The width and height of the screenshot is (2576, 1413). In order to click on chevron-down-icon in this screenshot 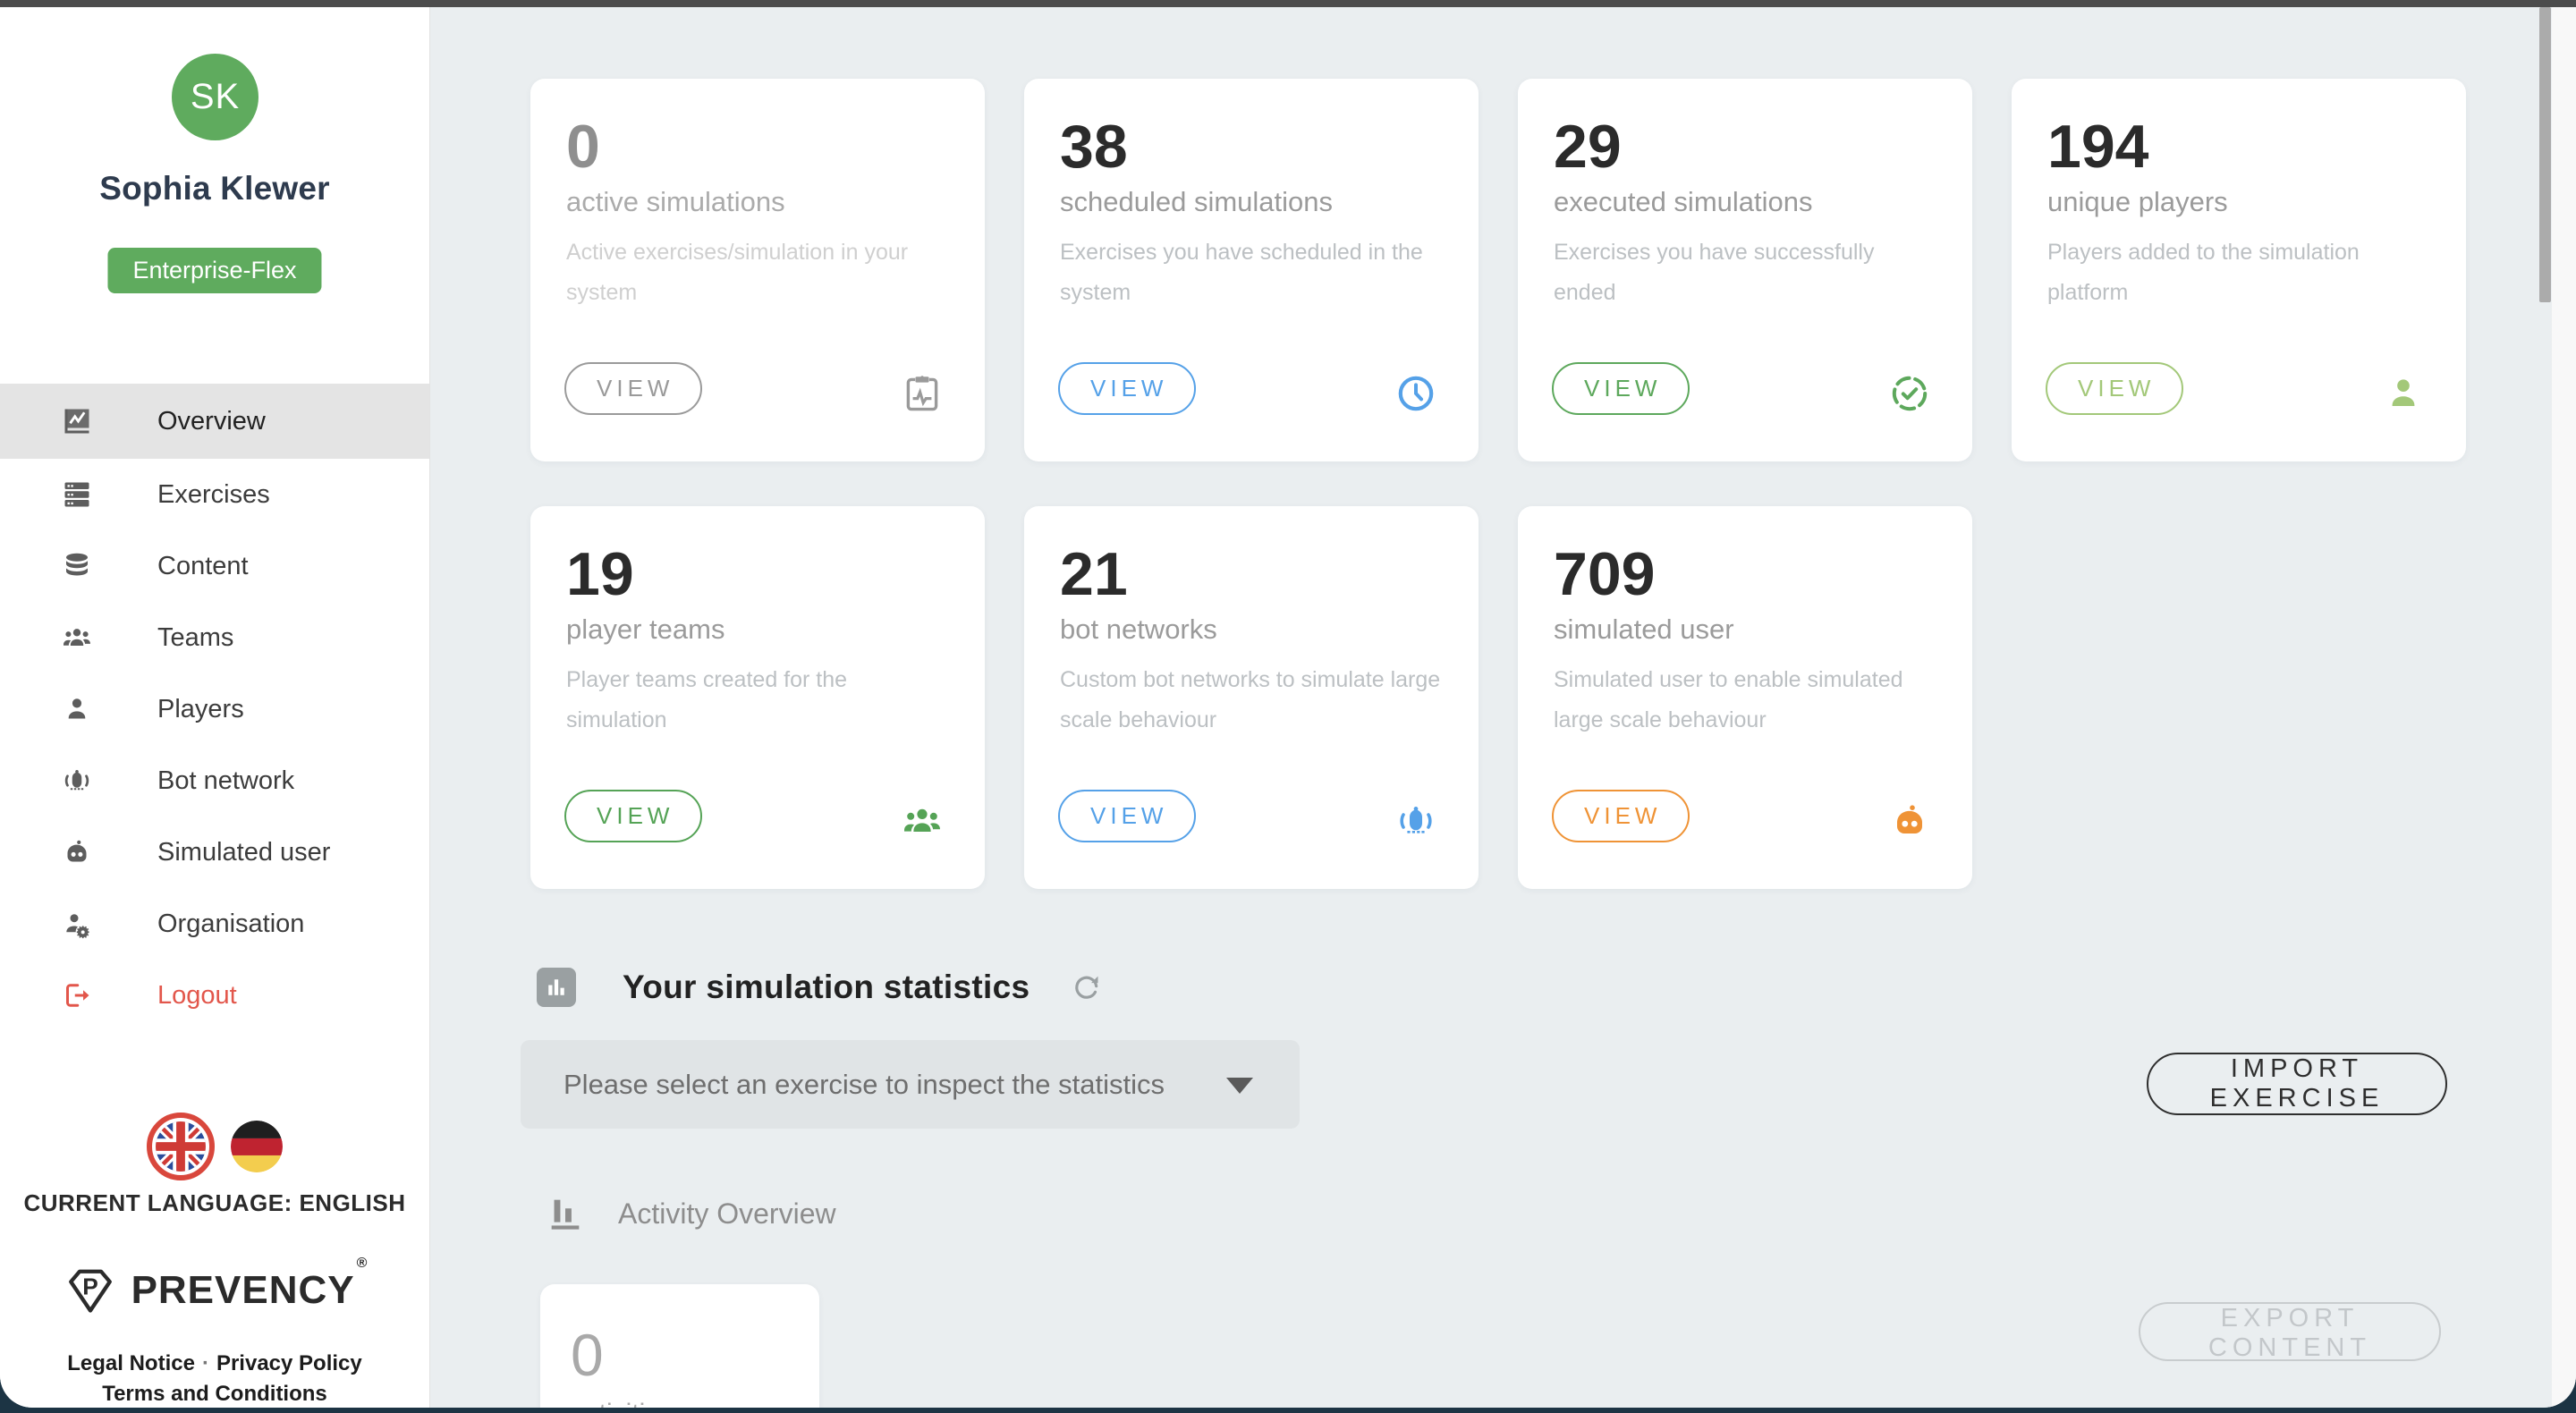, I will do `click(1239, 1086)`.